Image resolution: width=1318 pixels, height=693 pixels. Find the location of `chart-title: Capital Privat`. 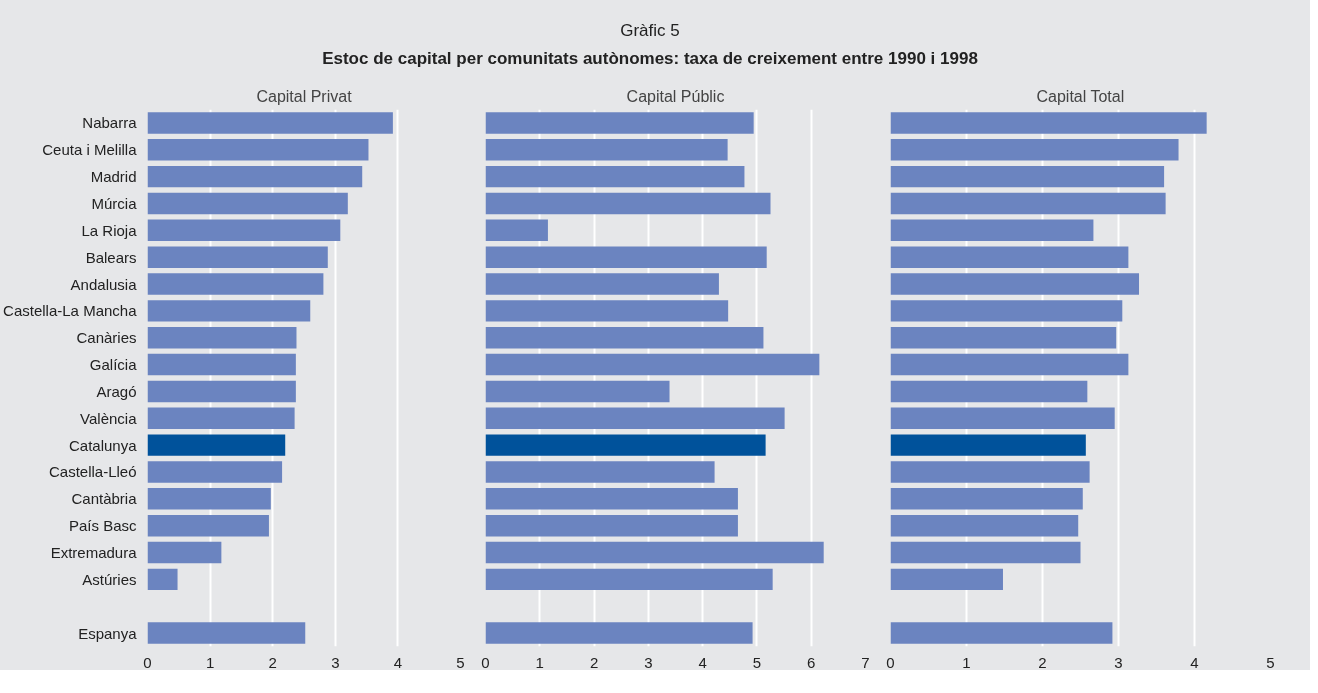

chart-title: Capital Privat is located at coordinates (304, 96).